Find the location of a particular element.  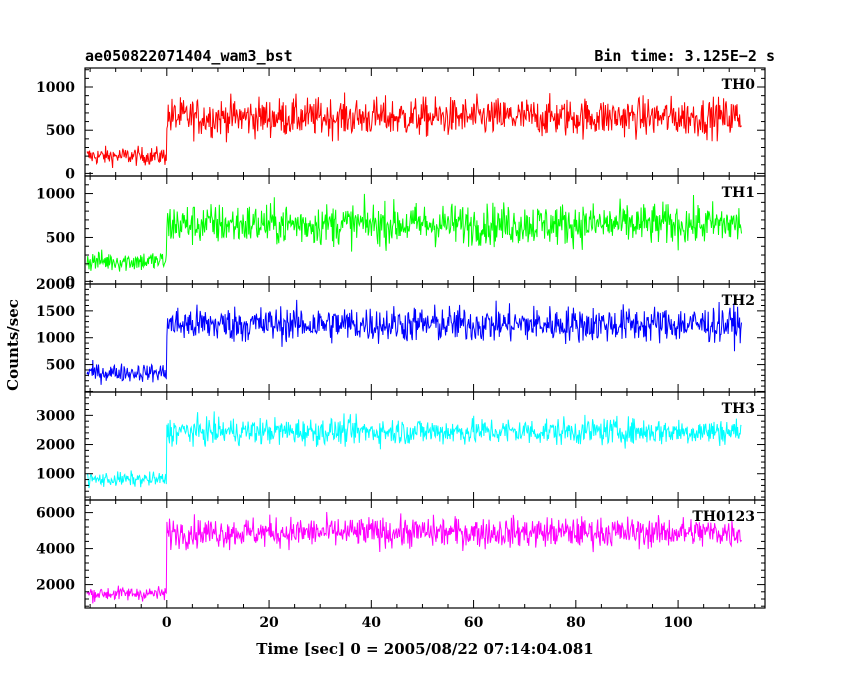

x-tick-label: 80 is located at coordinates (576, 623).